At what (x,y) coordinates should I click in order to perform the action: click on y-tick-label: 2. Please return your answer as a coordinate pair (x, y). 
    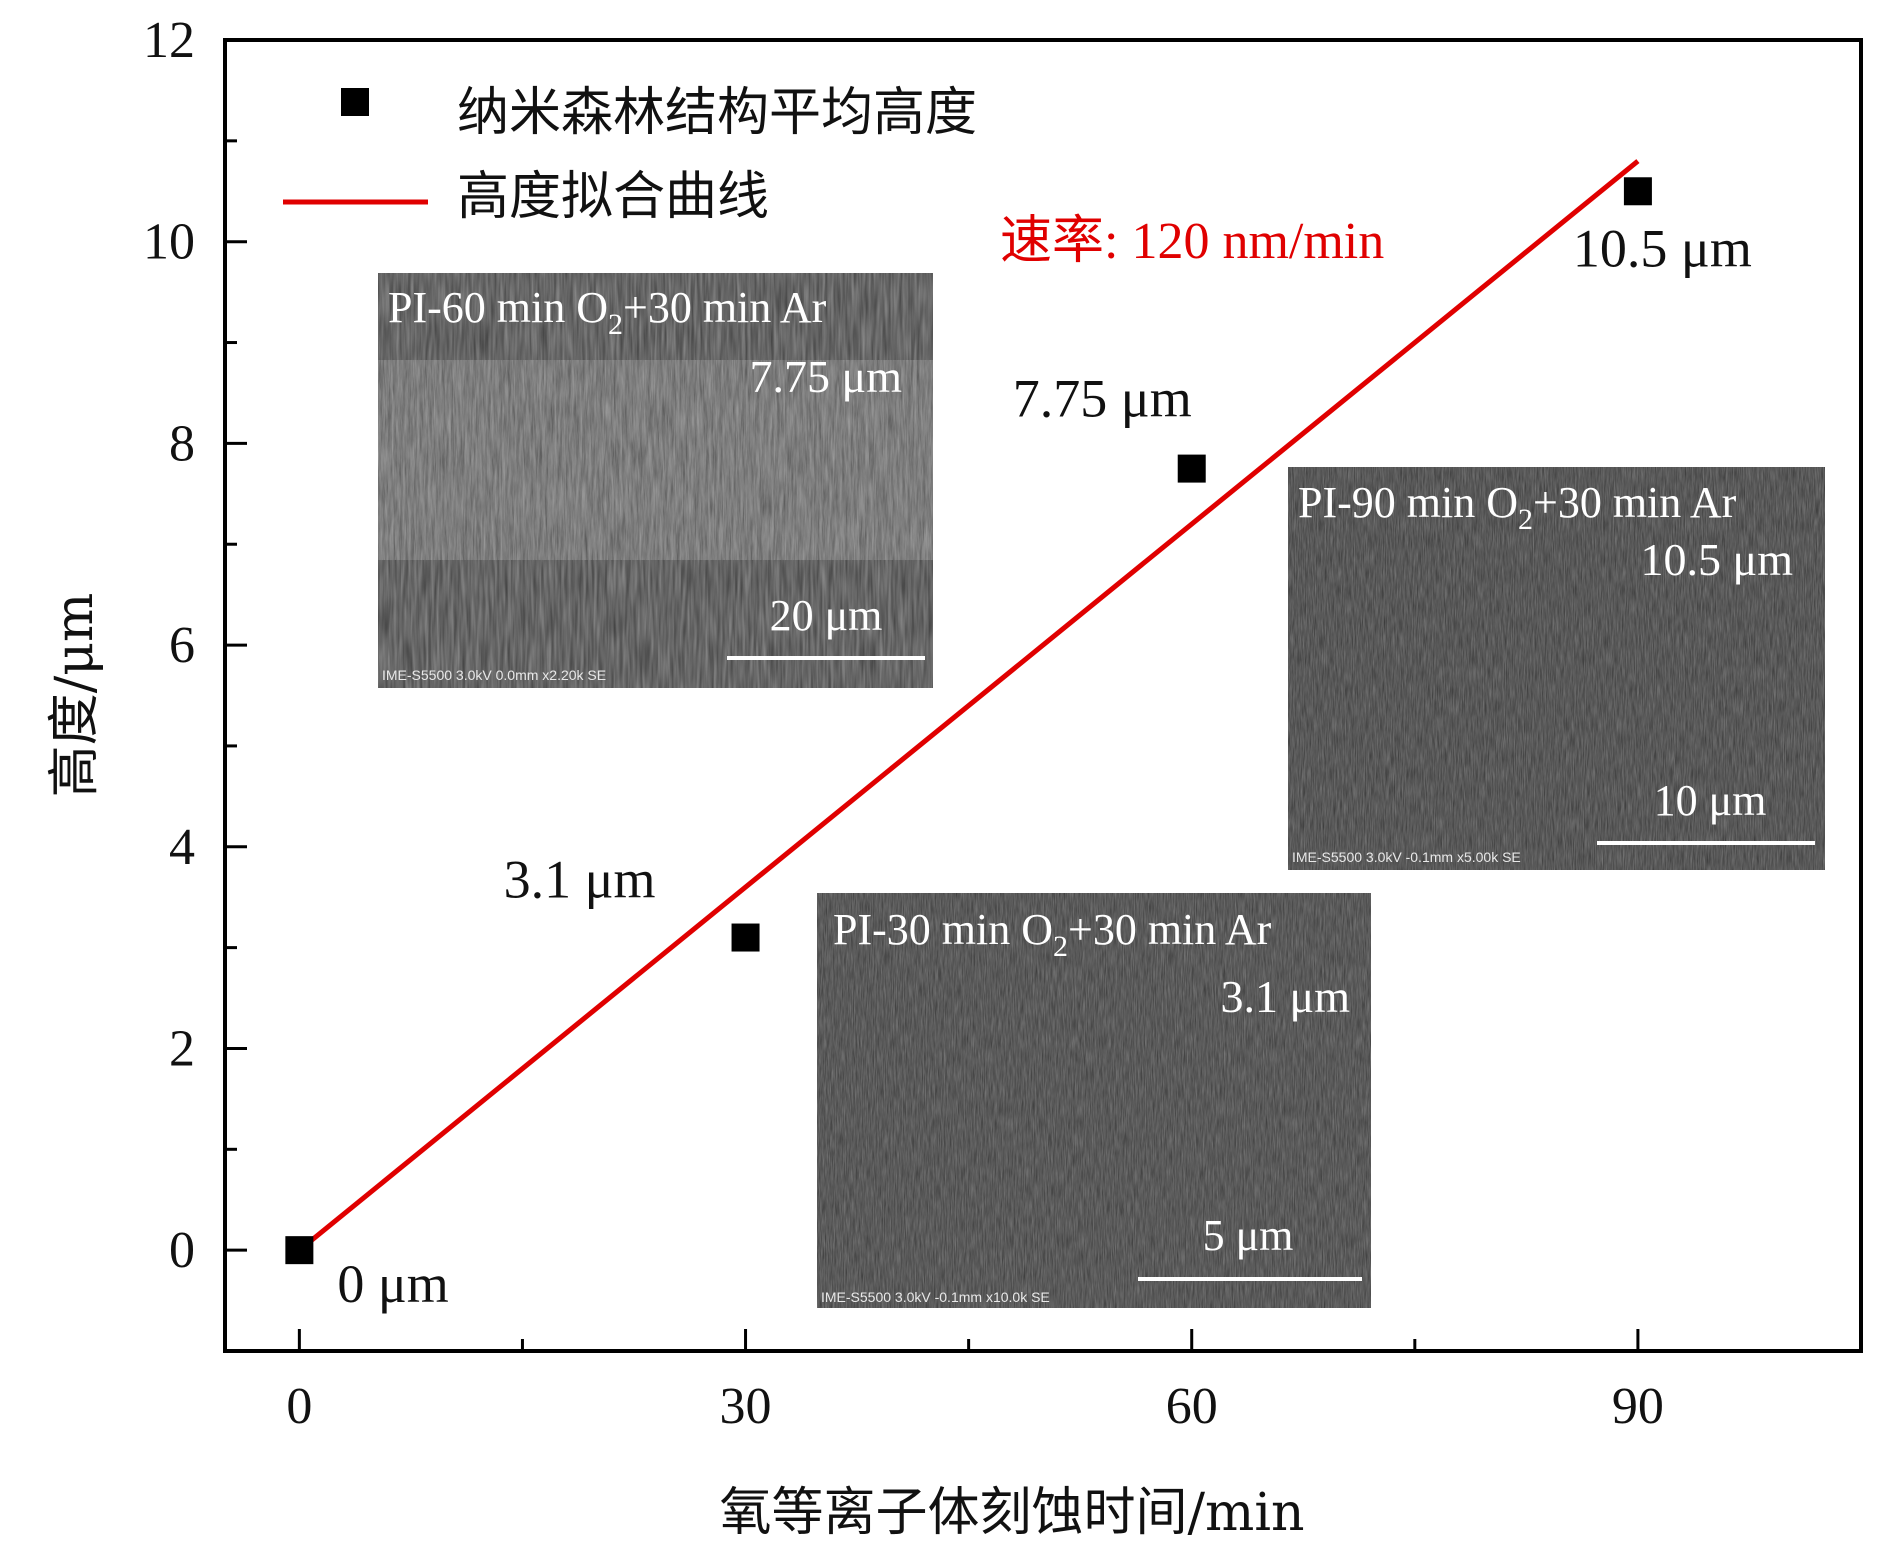
    Looking at the image, I should click on (182, 1048).